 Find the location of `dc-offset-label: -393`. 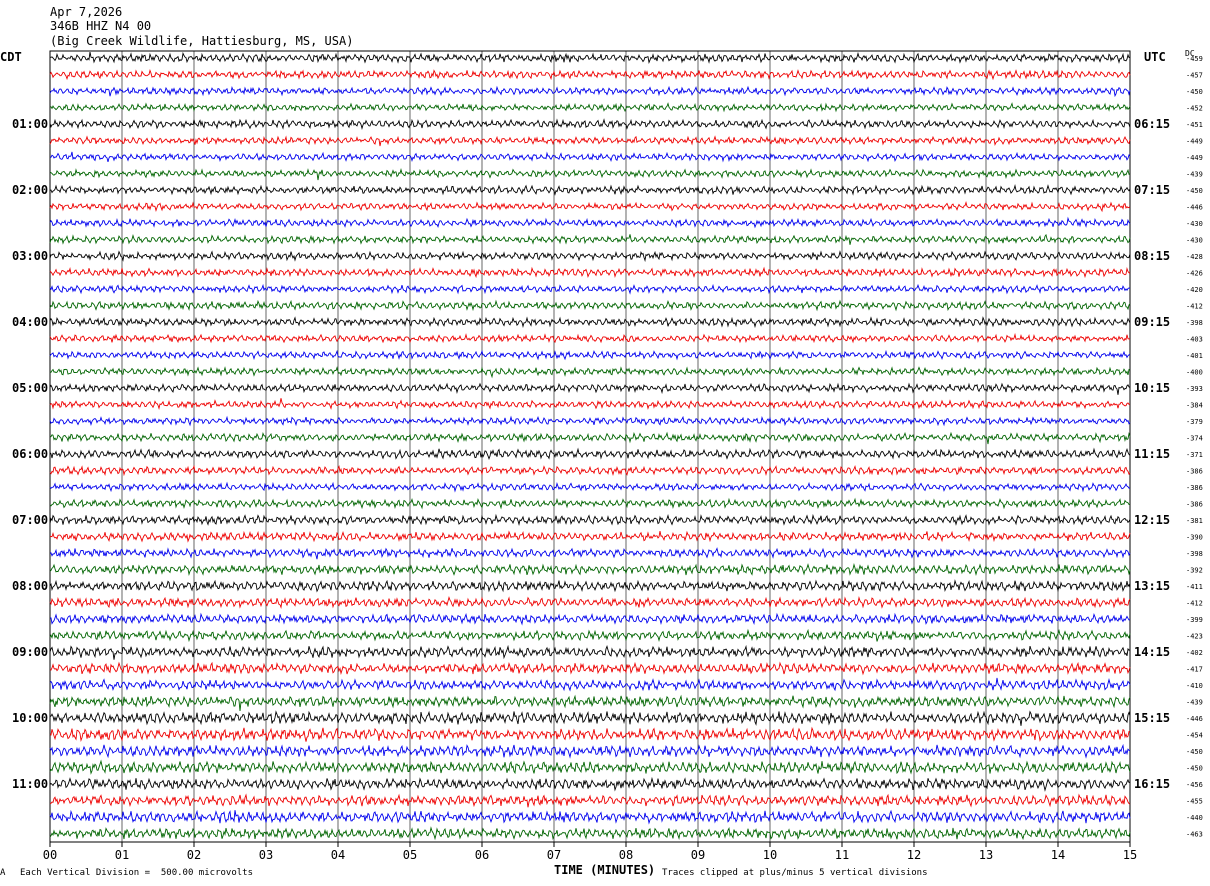

dc-offset-label: -393 is located at coordinates (1194, 389).